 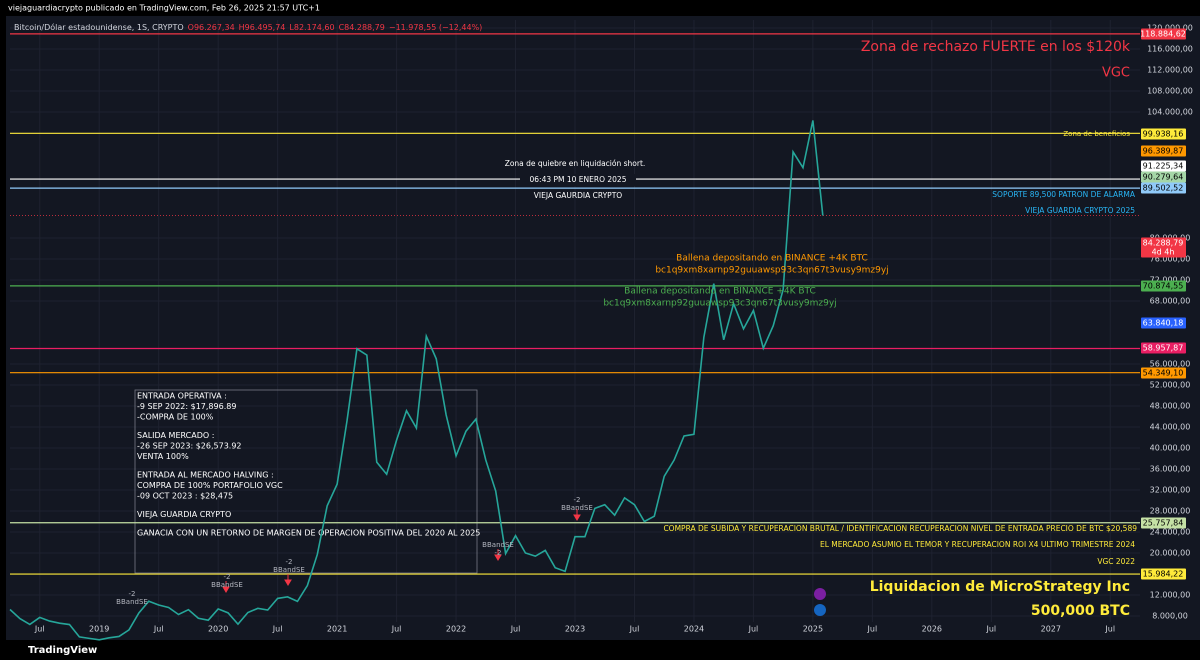 I want to click on y-tick-label: 32.000,00, so click(x=1170, y=489).